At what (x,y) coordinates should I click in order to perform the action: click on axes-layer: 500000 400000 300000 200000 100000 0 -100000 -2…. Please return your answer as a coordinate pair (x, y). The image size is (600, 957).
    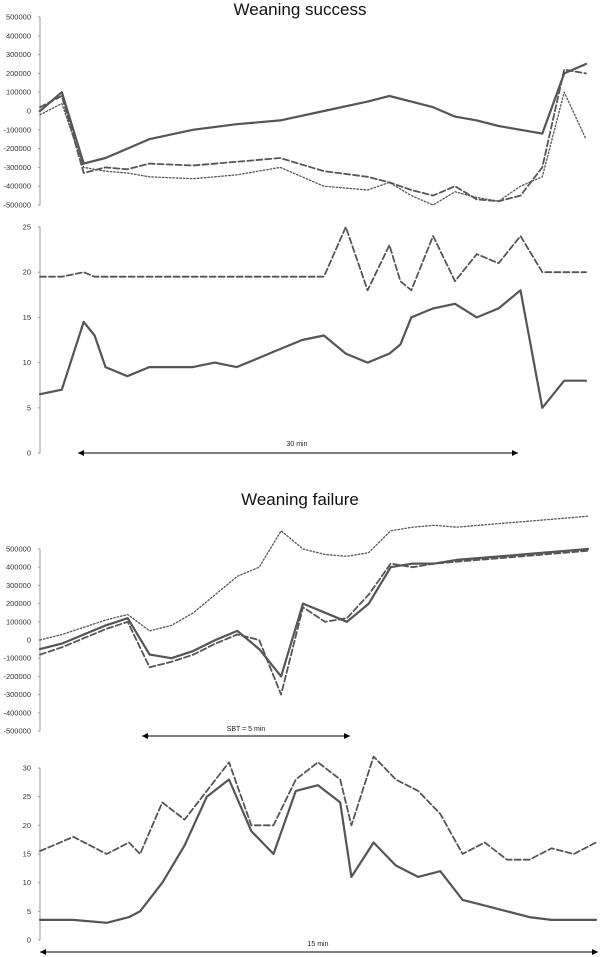
    Looking at the image, I should click on (22, 479).